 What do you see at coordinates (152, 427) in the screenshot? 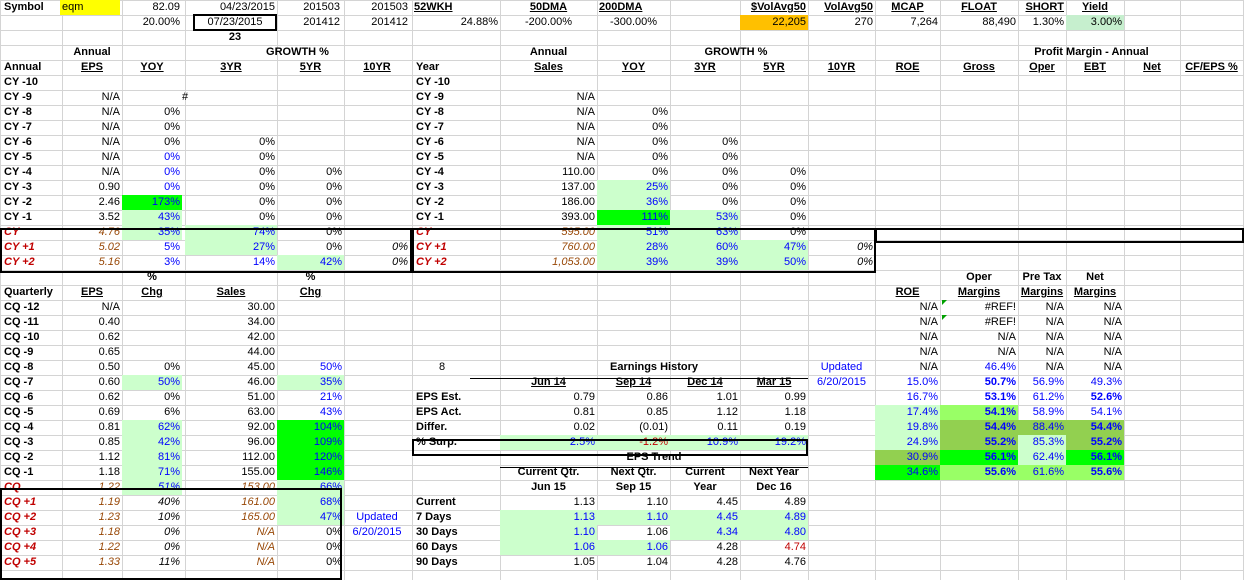
I see `quarter-eps-chg: 62%` at bounding box center [152, 427].